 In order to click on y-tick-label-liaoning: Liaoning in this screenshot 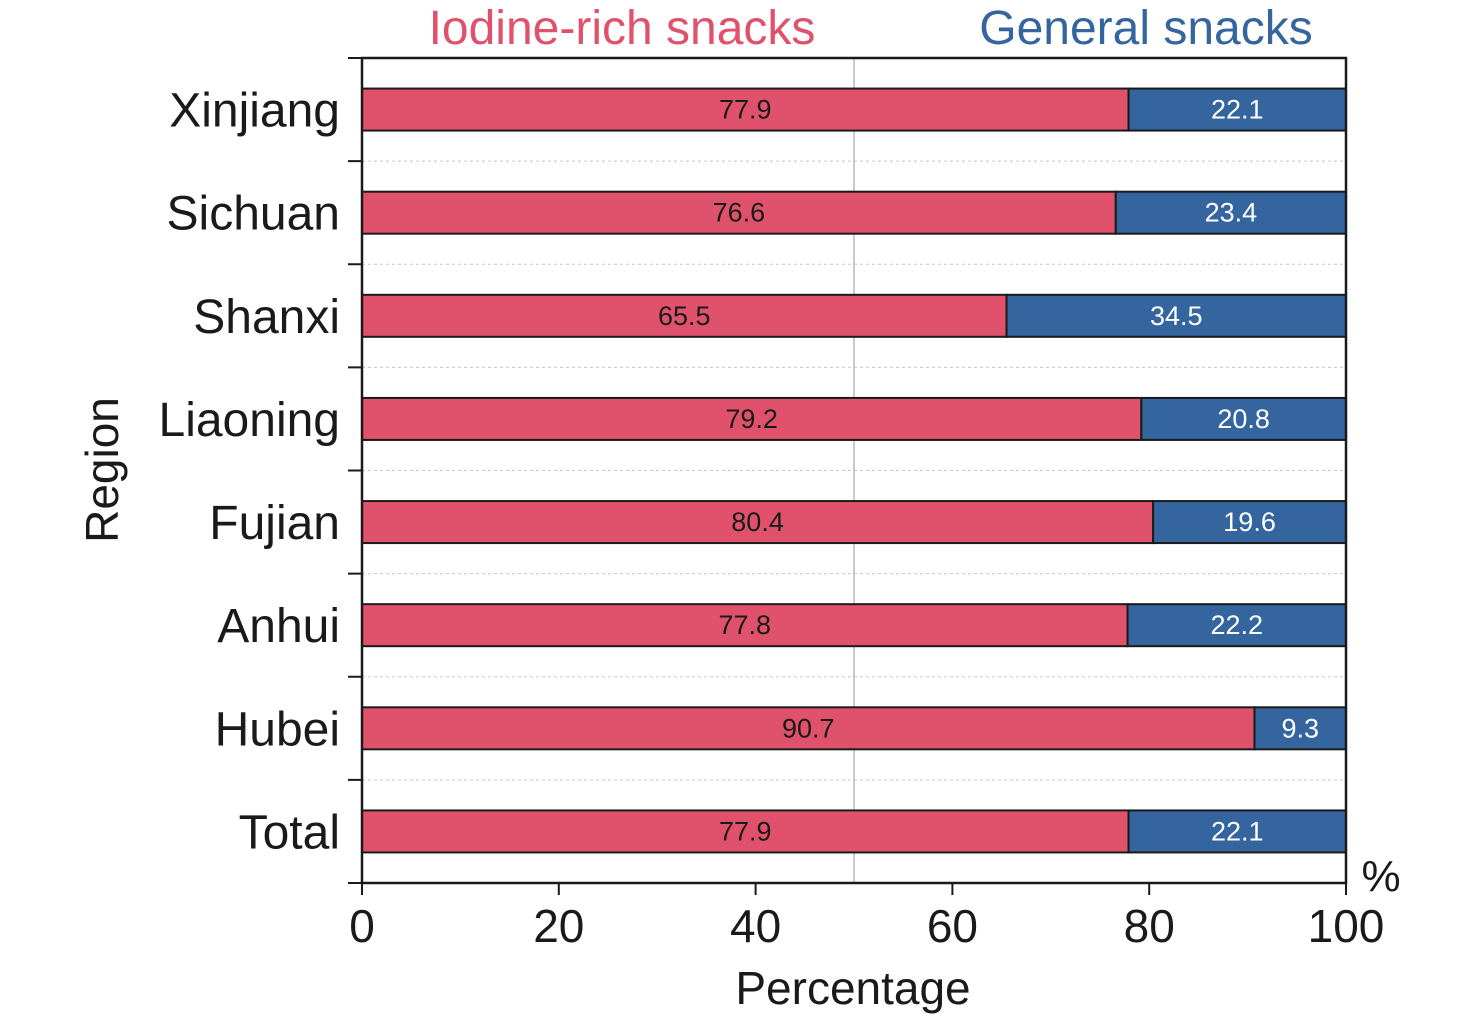, I will do `click(250, 420)`.